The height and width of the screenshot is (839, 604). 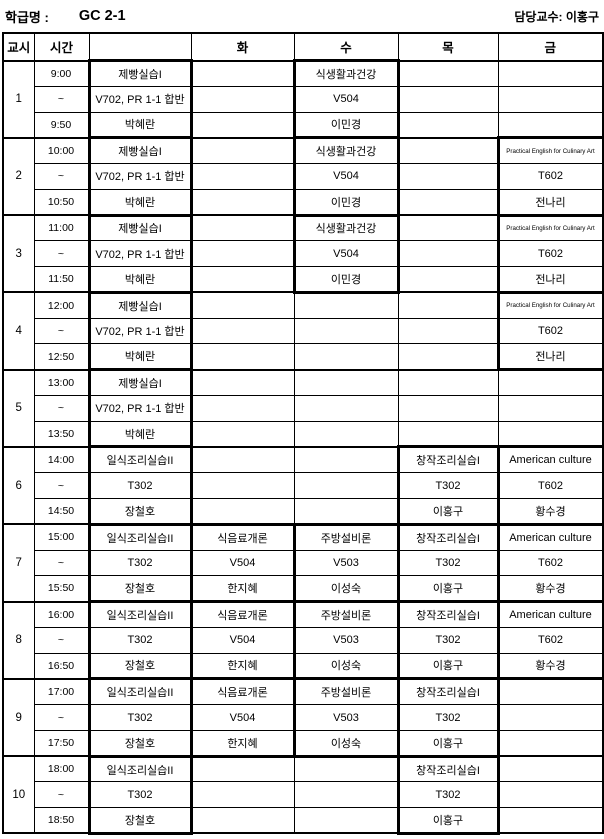 I want to click on cell-p8-wed-room: V503, so click(x=346, y=640).